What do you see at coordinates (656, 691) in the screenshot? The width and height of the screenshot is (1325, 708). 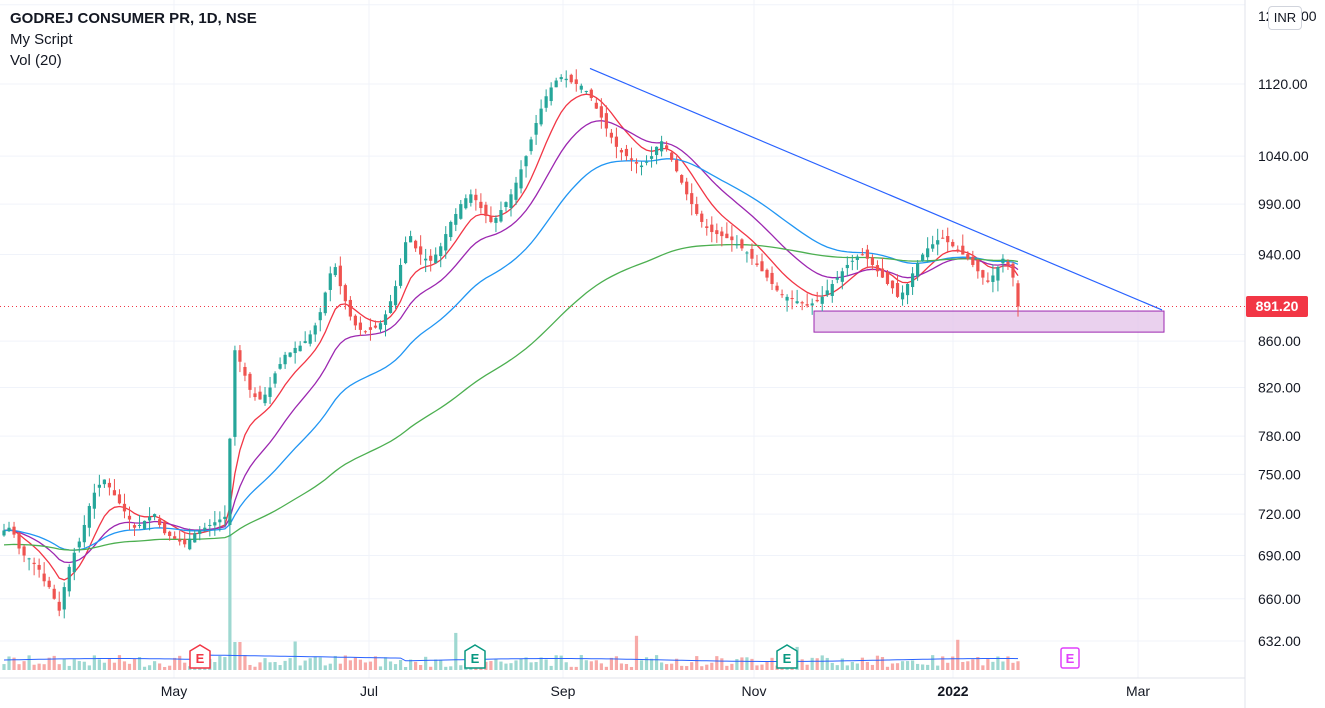 I see `time-axis: May Jul Sep Nov 2022 Mar` at bounding box center [656, 691].